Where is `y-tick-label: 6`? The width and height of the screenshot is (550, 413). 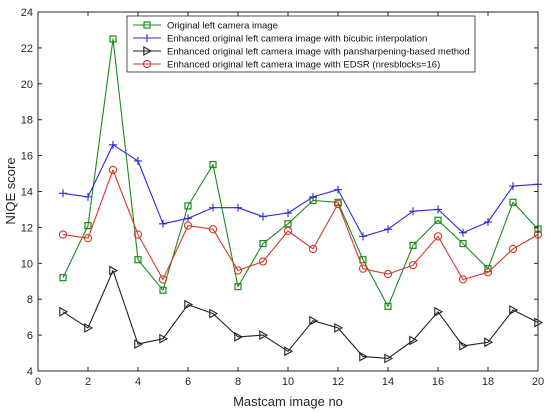 y-tick-label: 6 is located at coordinates (30, 336).